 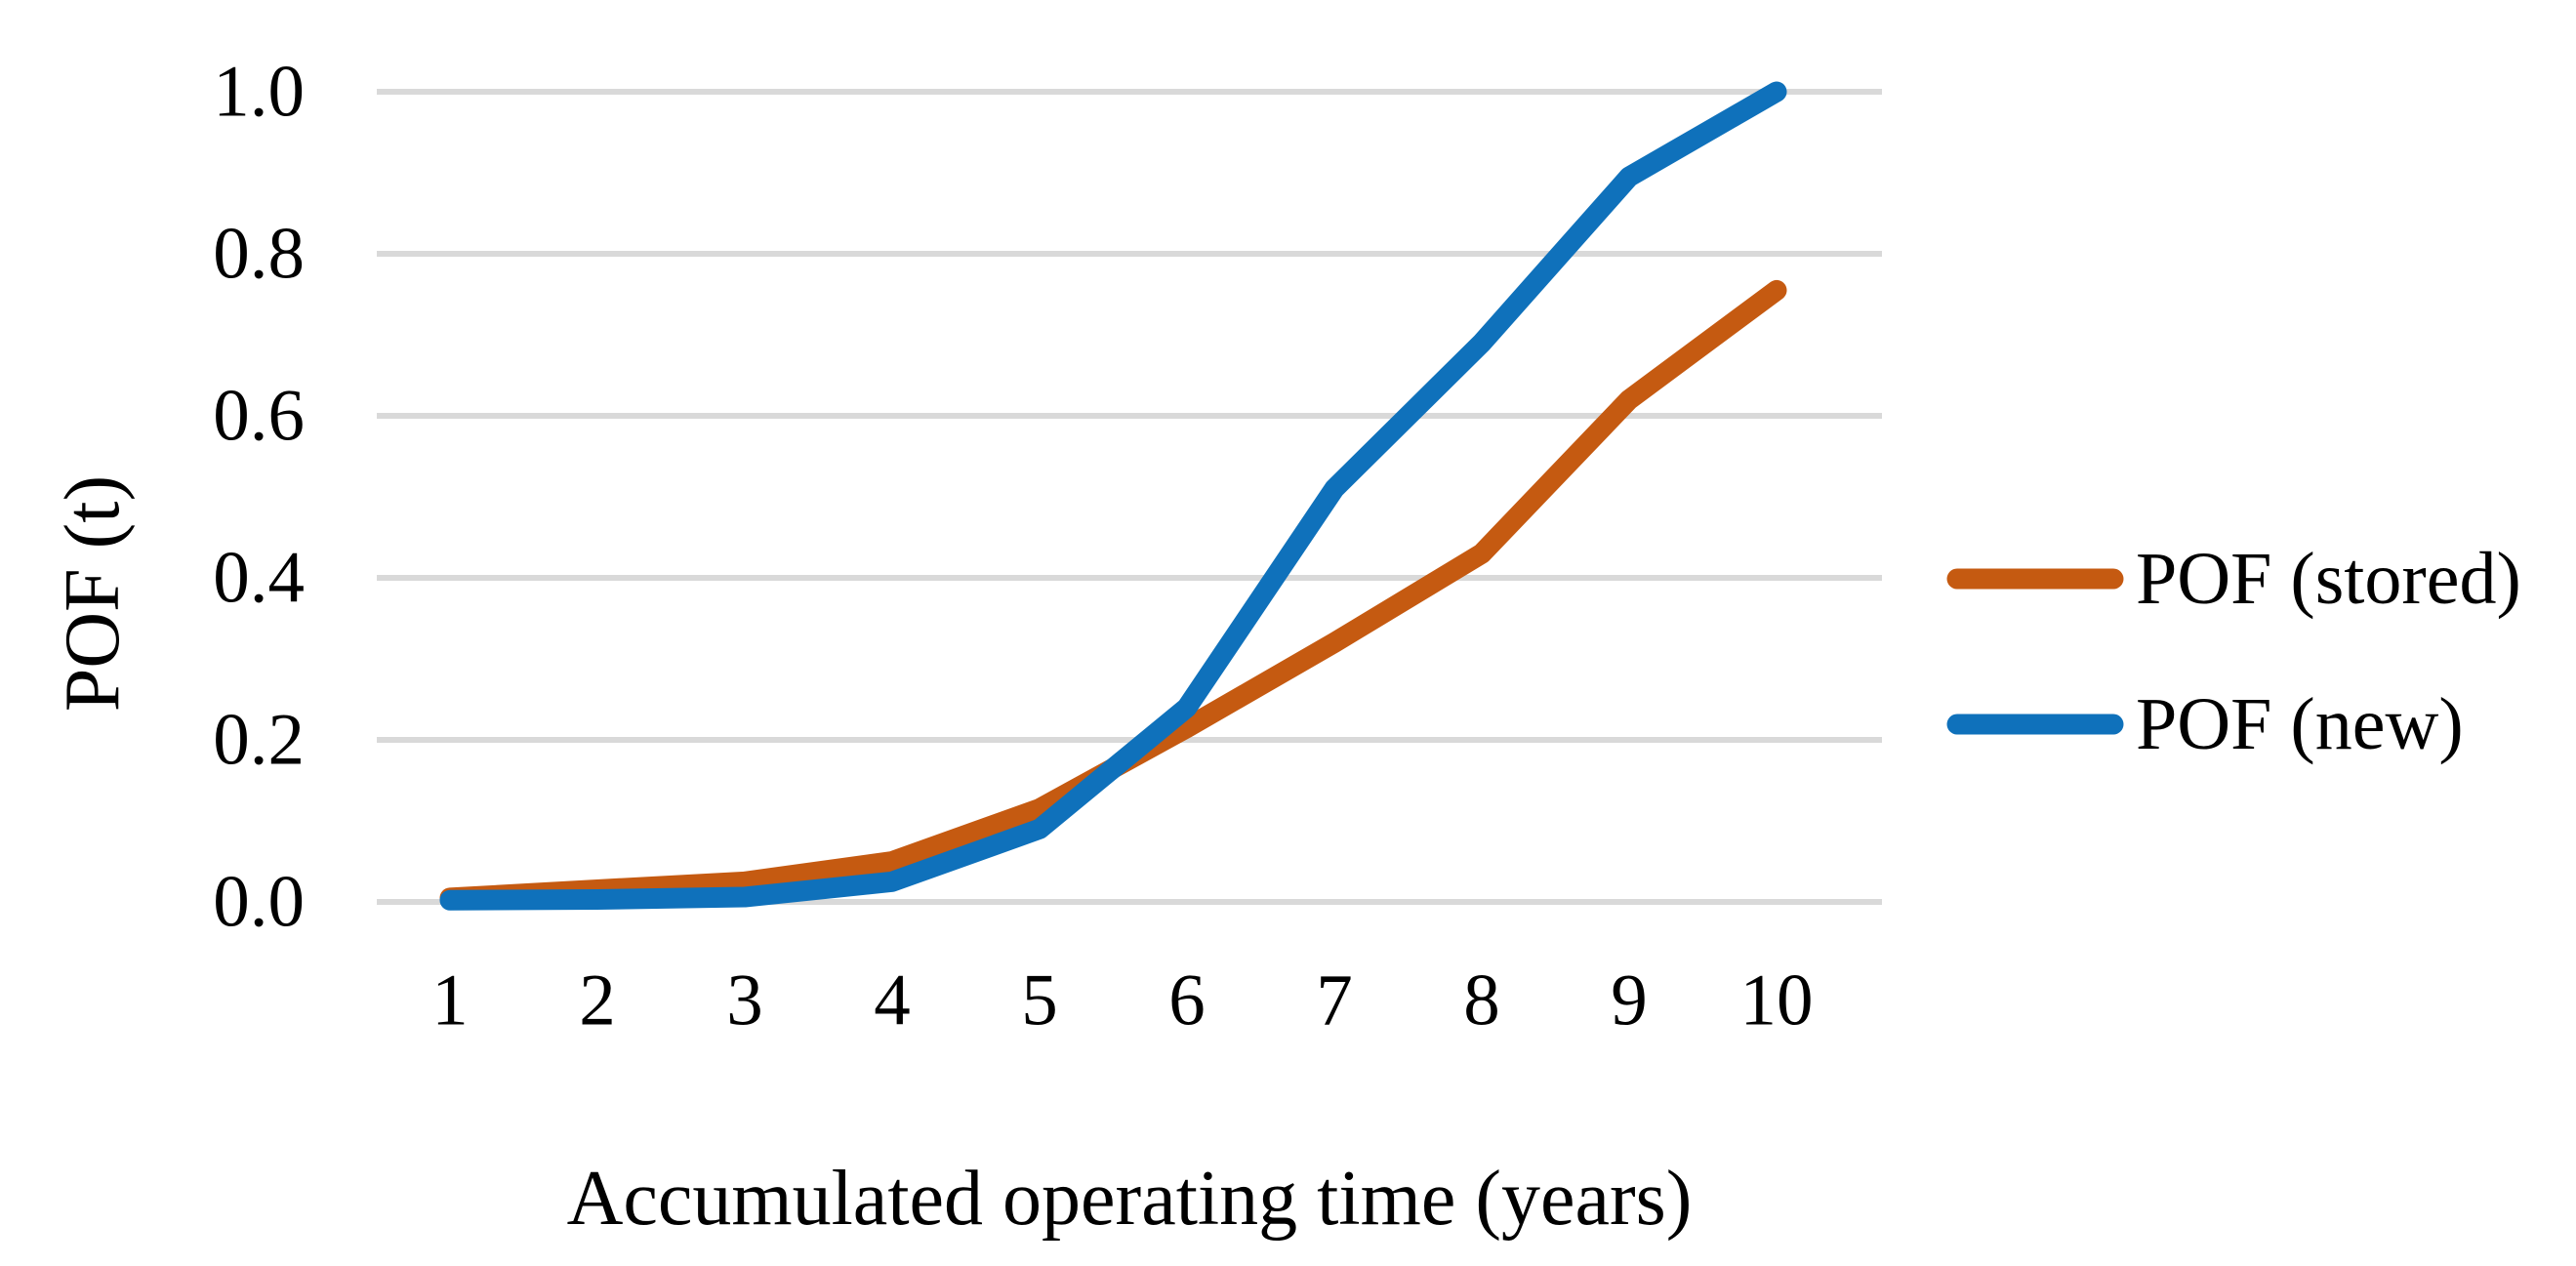 What do you see at coordinates (1130, 1199) in the screenshot?
I see `x-axis-title: Accumulated operating time (years)` at bounding box center [1130, 1199].